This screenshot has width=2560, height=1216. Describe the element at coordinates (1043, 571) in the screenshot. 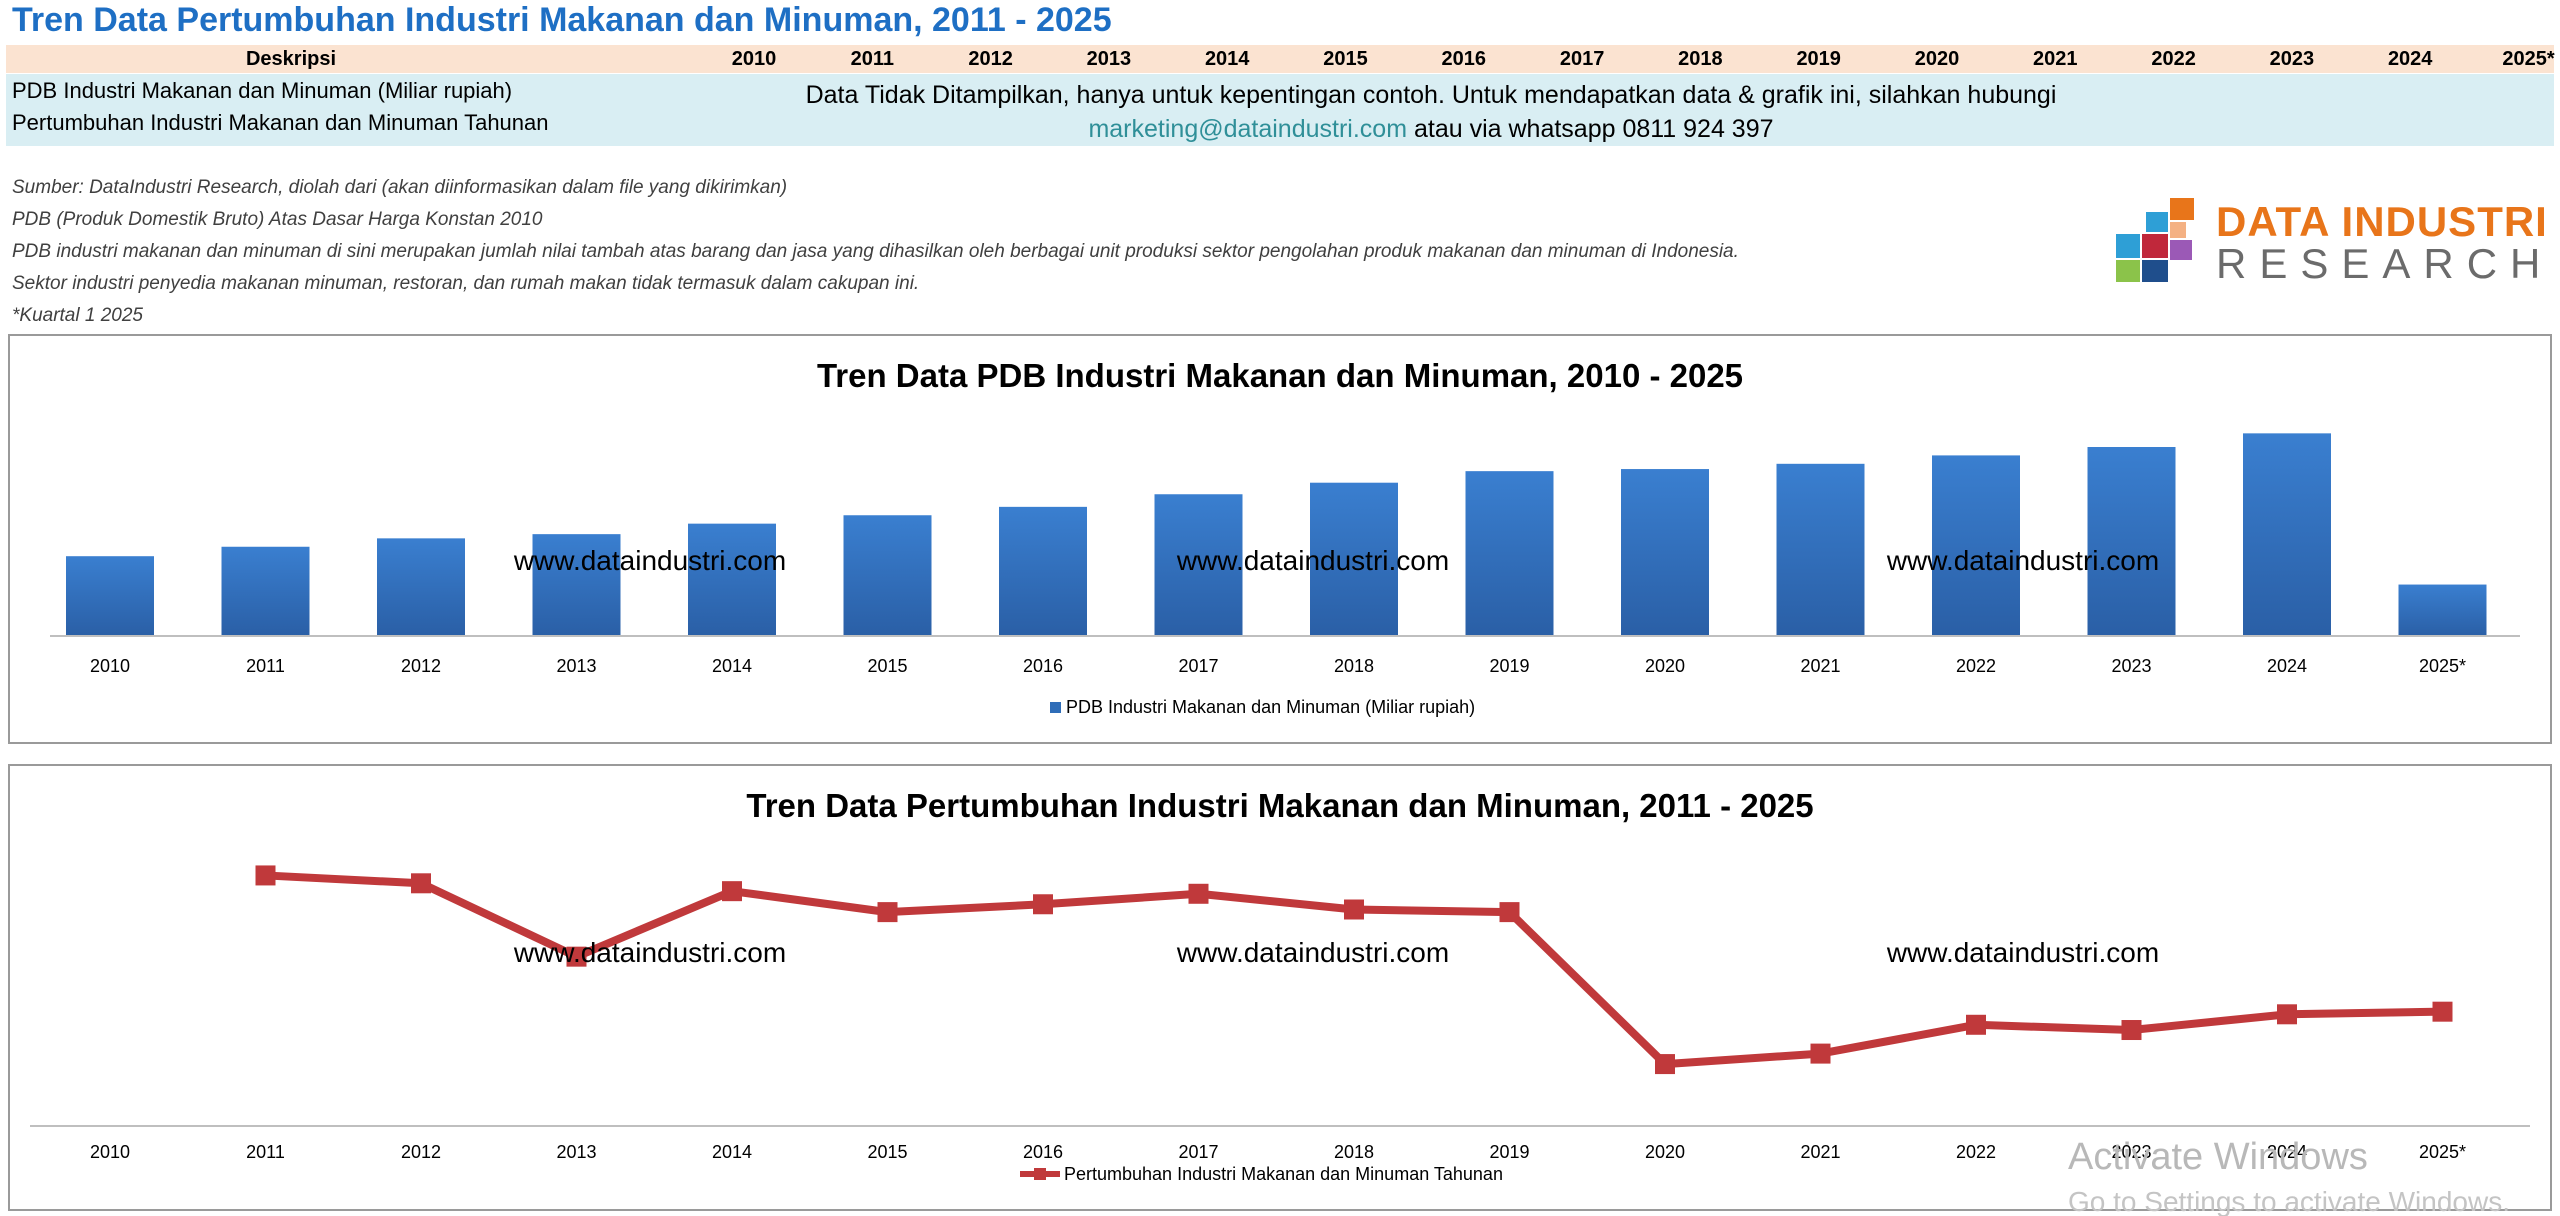

I see `bar-2016` at that location.